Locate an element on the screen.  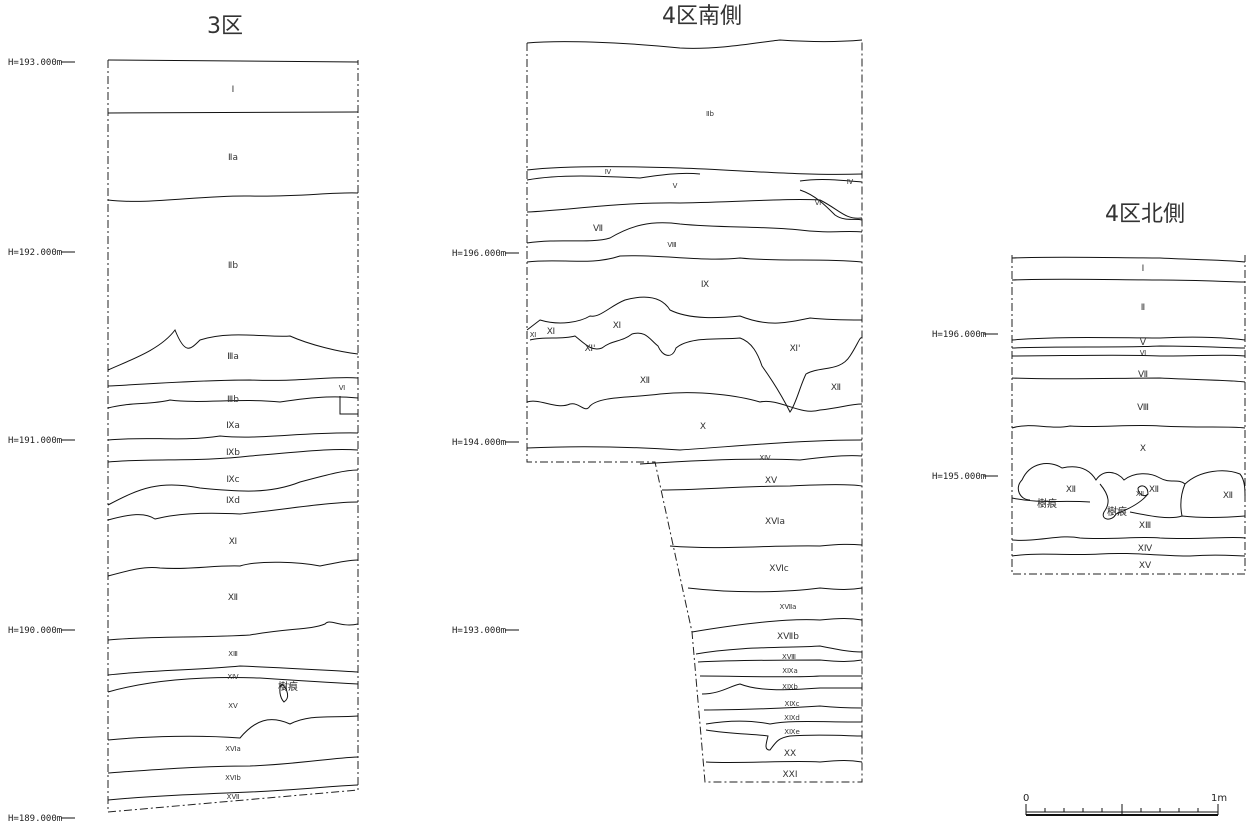
section-4-south-title: 4区南側 is located at coordinates (702, 16).